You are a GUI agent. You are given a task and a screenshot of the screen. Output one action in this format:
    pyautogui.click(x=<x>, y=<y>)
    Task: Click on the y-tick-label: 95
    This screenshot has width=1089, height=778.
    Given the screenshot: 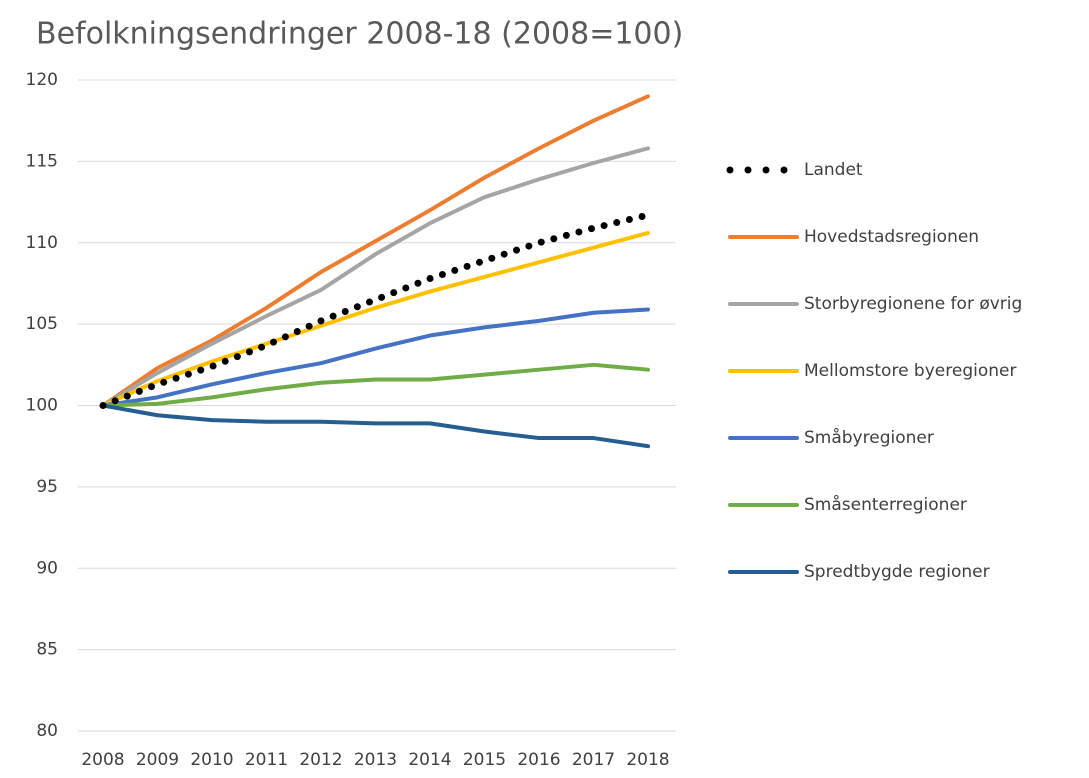 What is the action you would take?
    pyautogui.click(x=47, y=487)
    